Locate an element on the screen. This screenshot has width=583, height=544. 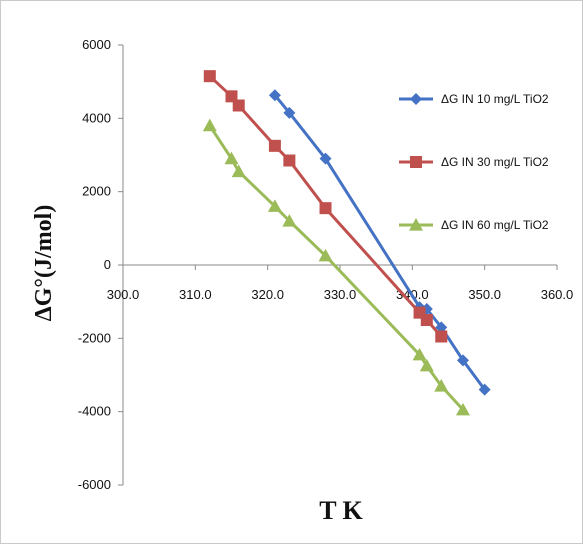
x-tick-label: 310.0 is located at coordinates (195, 294).